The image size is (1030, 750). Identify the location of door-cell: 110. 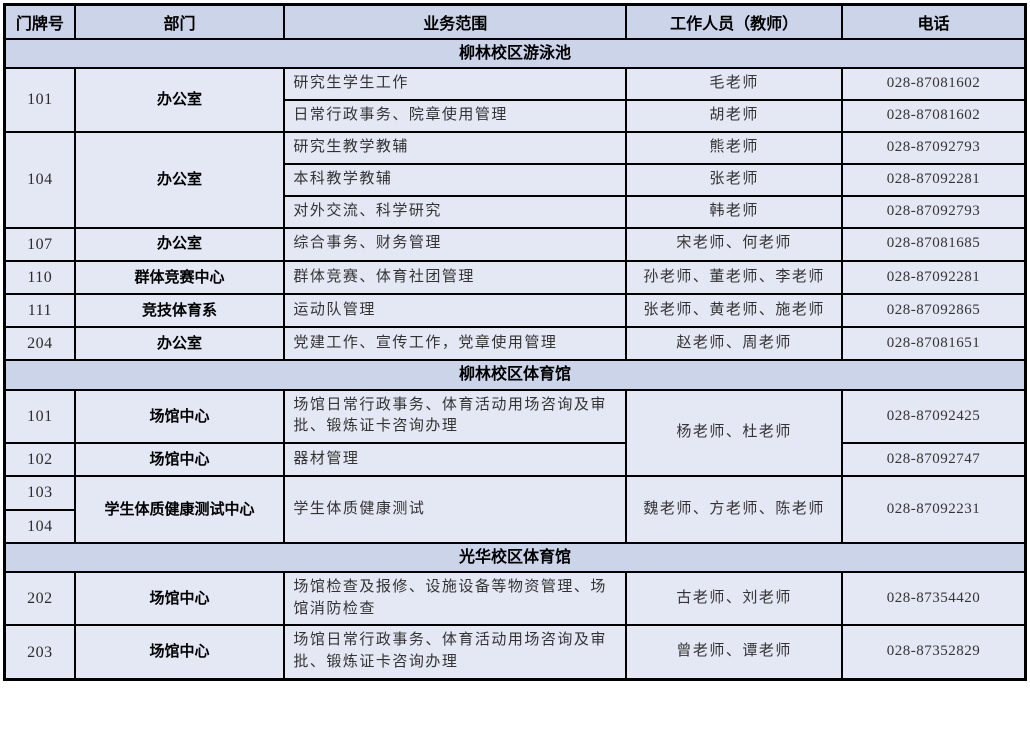
(39, 277).